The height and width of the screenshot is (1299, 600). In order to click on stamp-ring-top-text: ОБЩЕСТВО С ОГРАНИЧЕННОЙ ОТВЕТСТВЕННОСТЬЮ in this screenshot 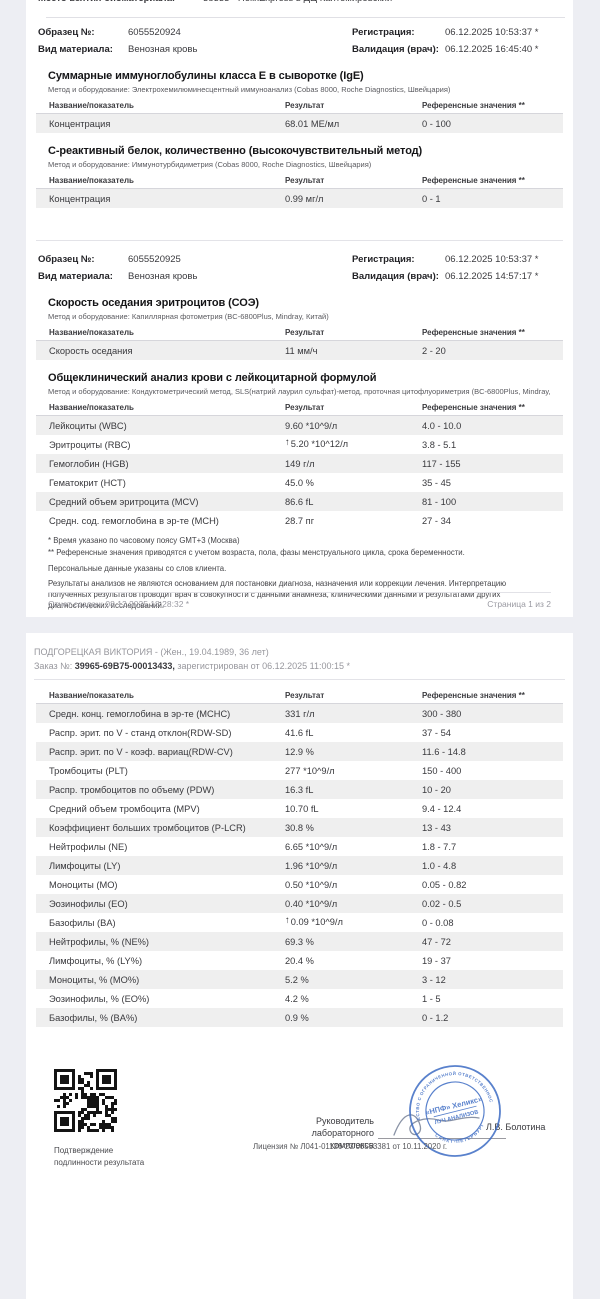, I will do `click(443, 1087)`.